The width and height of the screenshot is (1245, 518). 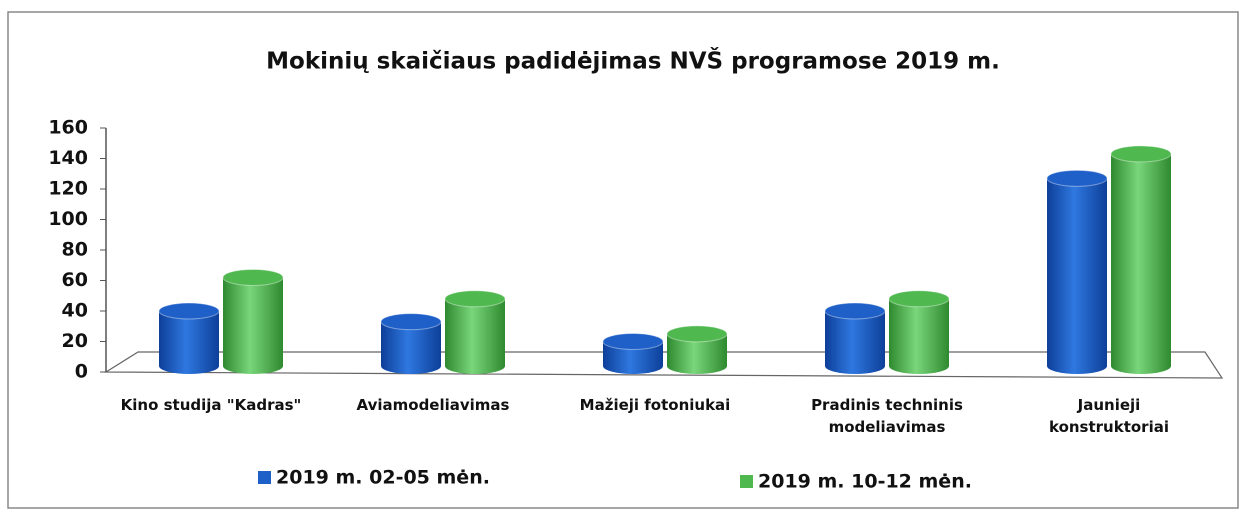 I want to click on legend-label: 2019 m. 02-05 mėn., so click(x=383, y=478).